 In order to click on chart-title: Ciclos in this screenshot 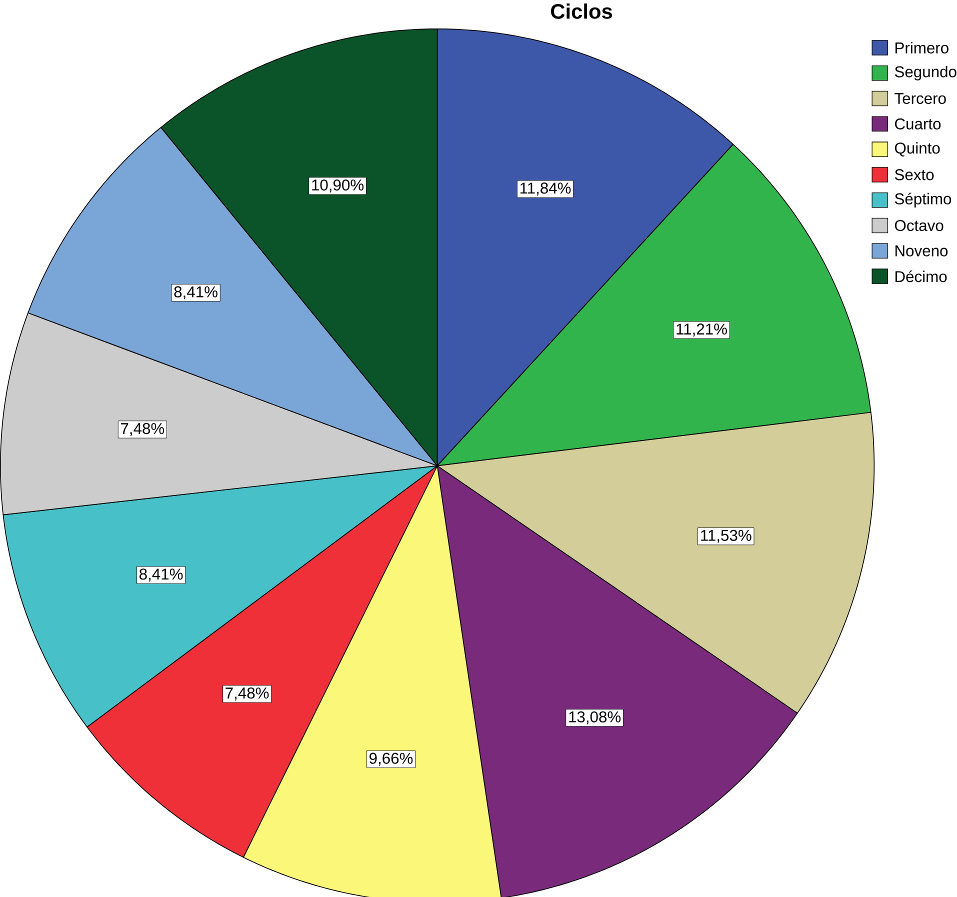, I will do `click(581, 11)`.